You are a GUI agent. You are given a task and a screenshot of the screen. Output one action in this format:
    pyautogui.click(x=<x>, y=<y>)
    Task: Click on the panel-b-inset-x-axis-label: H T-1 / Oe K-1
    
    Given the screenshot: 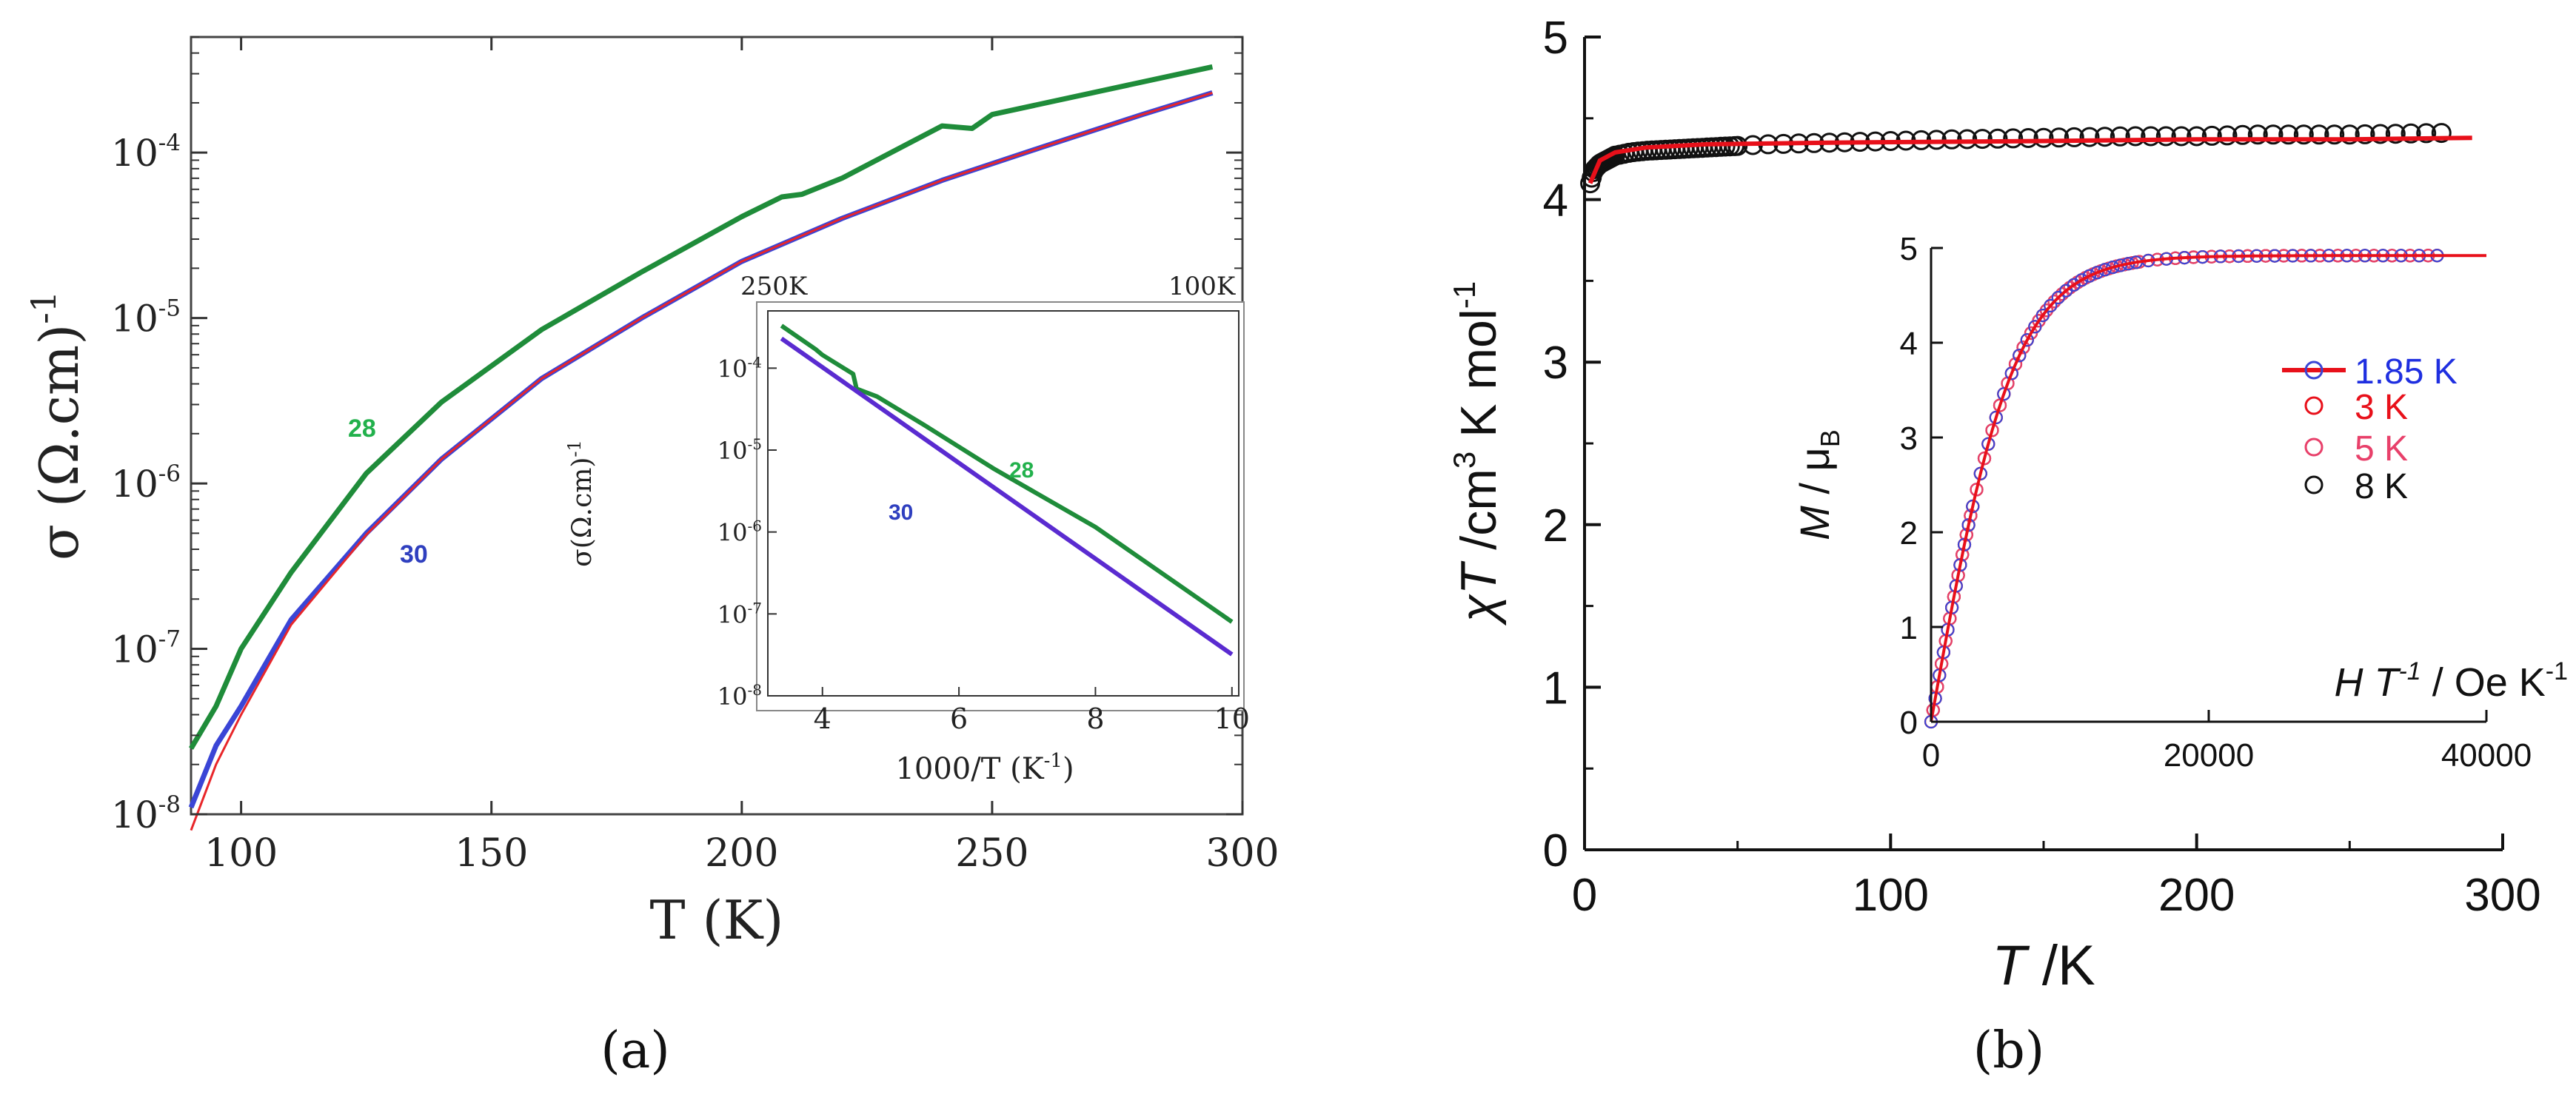 What is the action you would take?
    pyautogui.click(x=2451, y=681)
    